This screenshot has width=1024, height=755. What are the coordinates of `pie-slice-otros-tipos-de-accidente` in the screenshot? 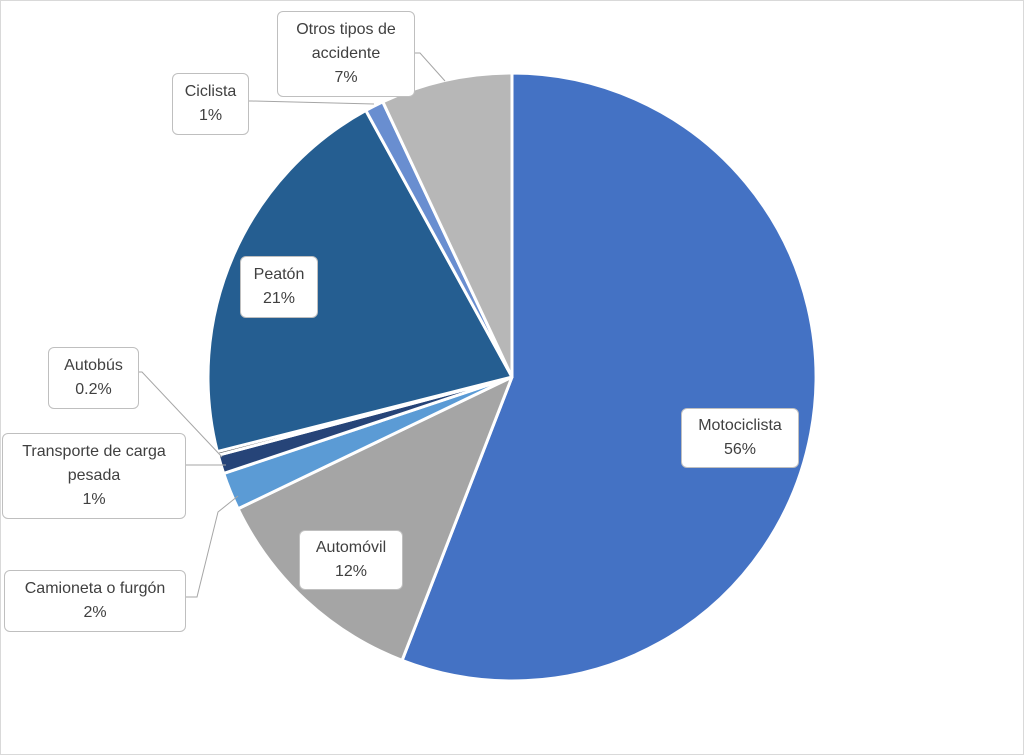 It's located at (447, 225).